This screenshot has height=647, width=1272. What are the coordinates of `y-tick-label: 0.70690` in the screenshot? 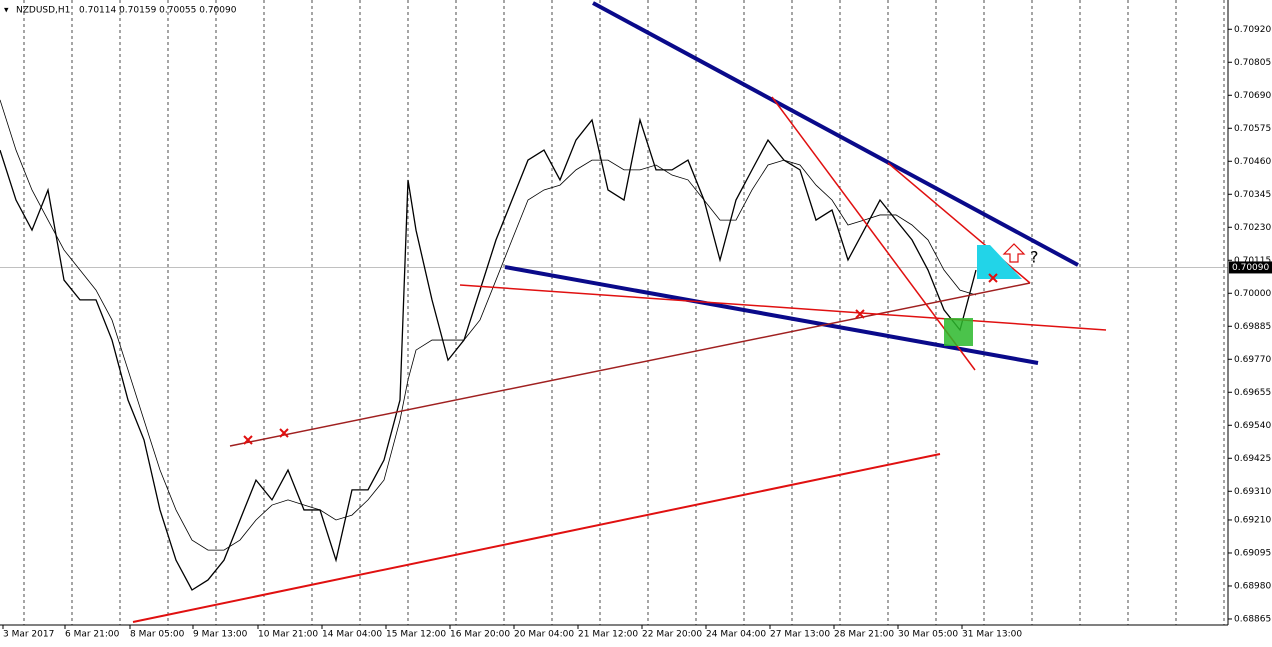 It's located at (1252, 96).